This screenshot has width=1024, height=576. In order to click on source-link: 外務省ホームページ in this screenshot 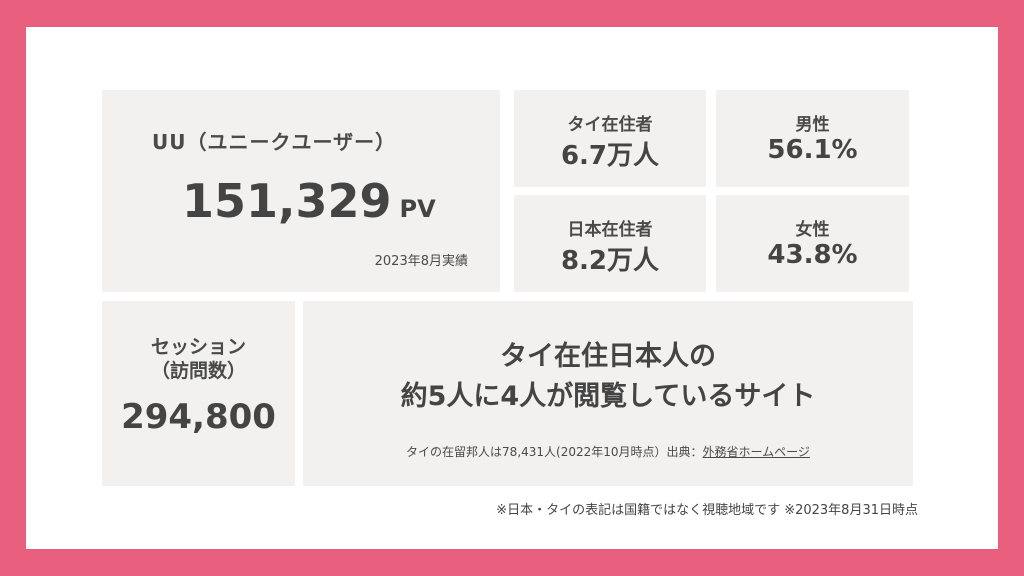, I will do `click(756, 452)`.